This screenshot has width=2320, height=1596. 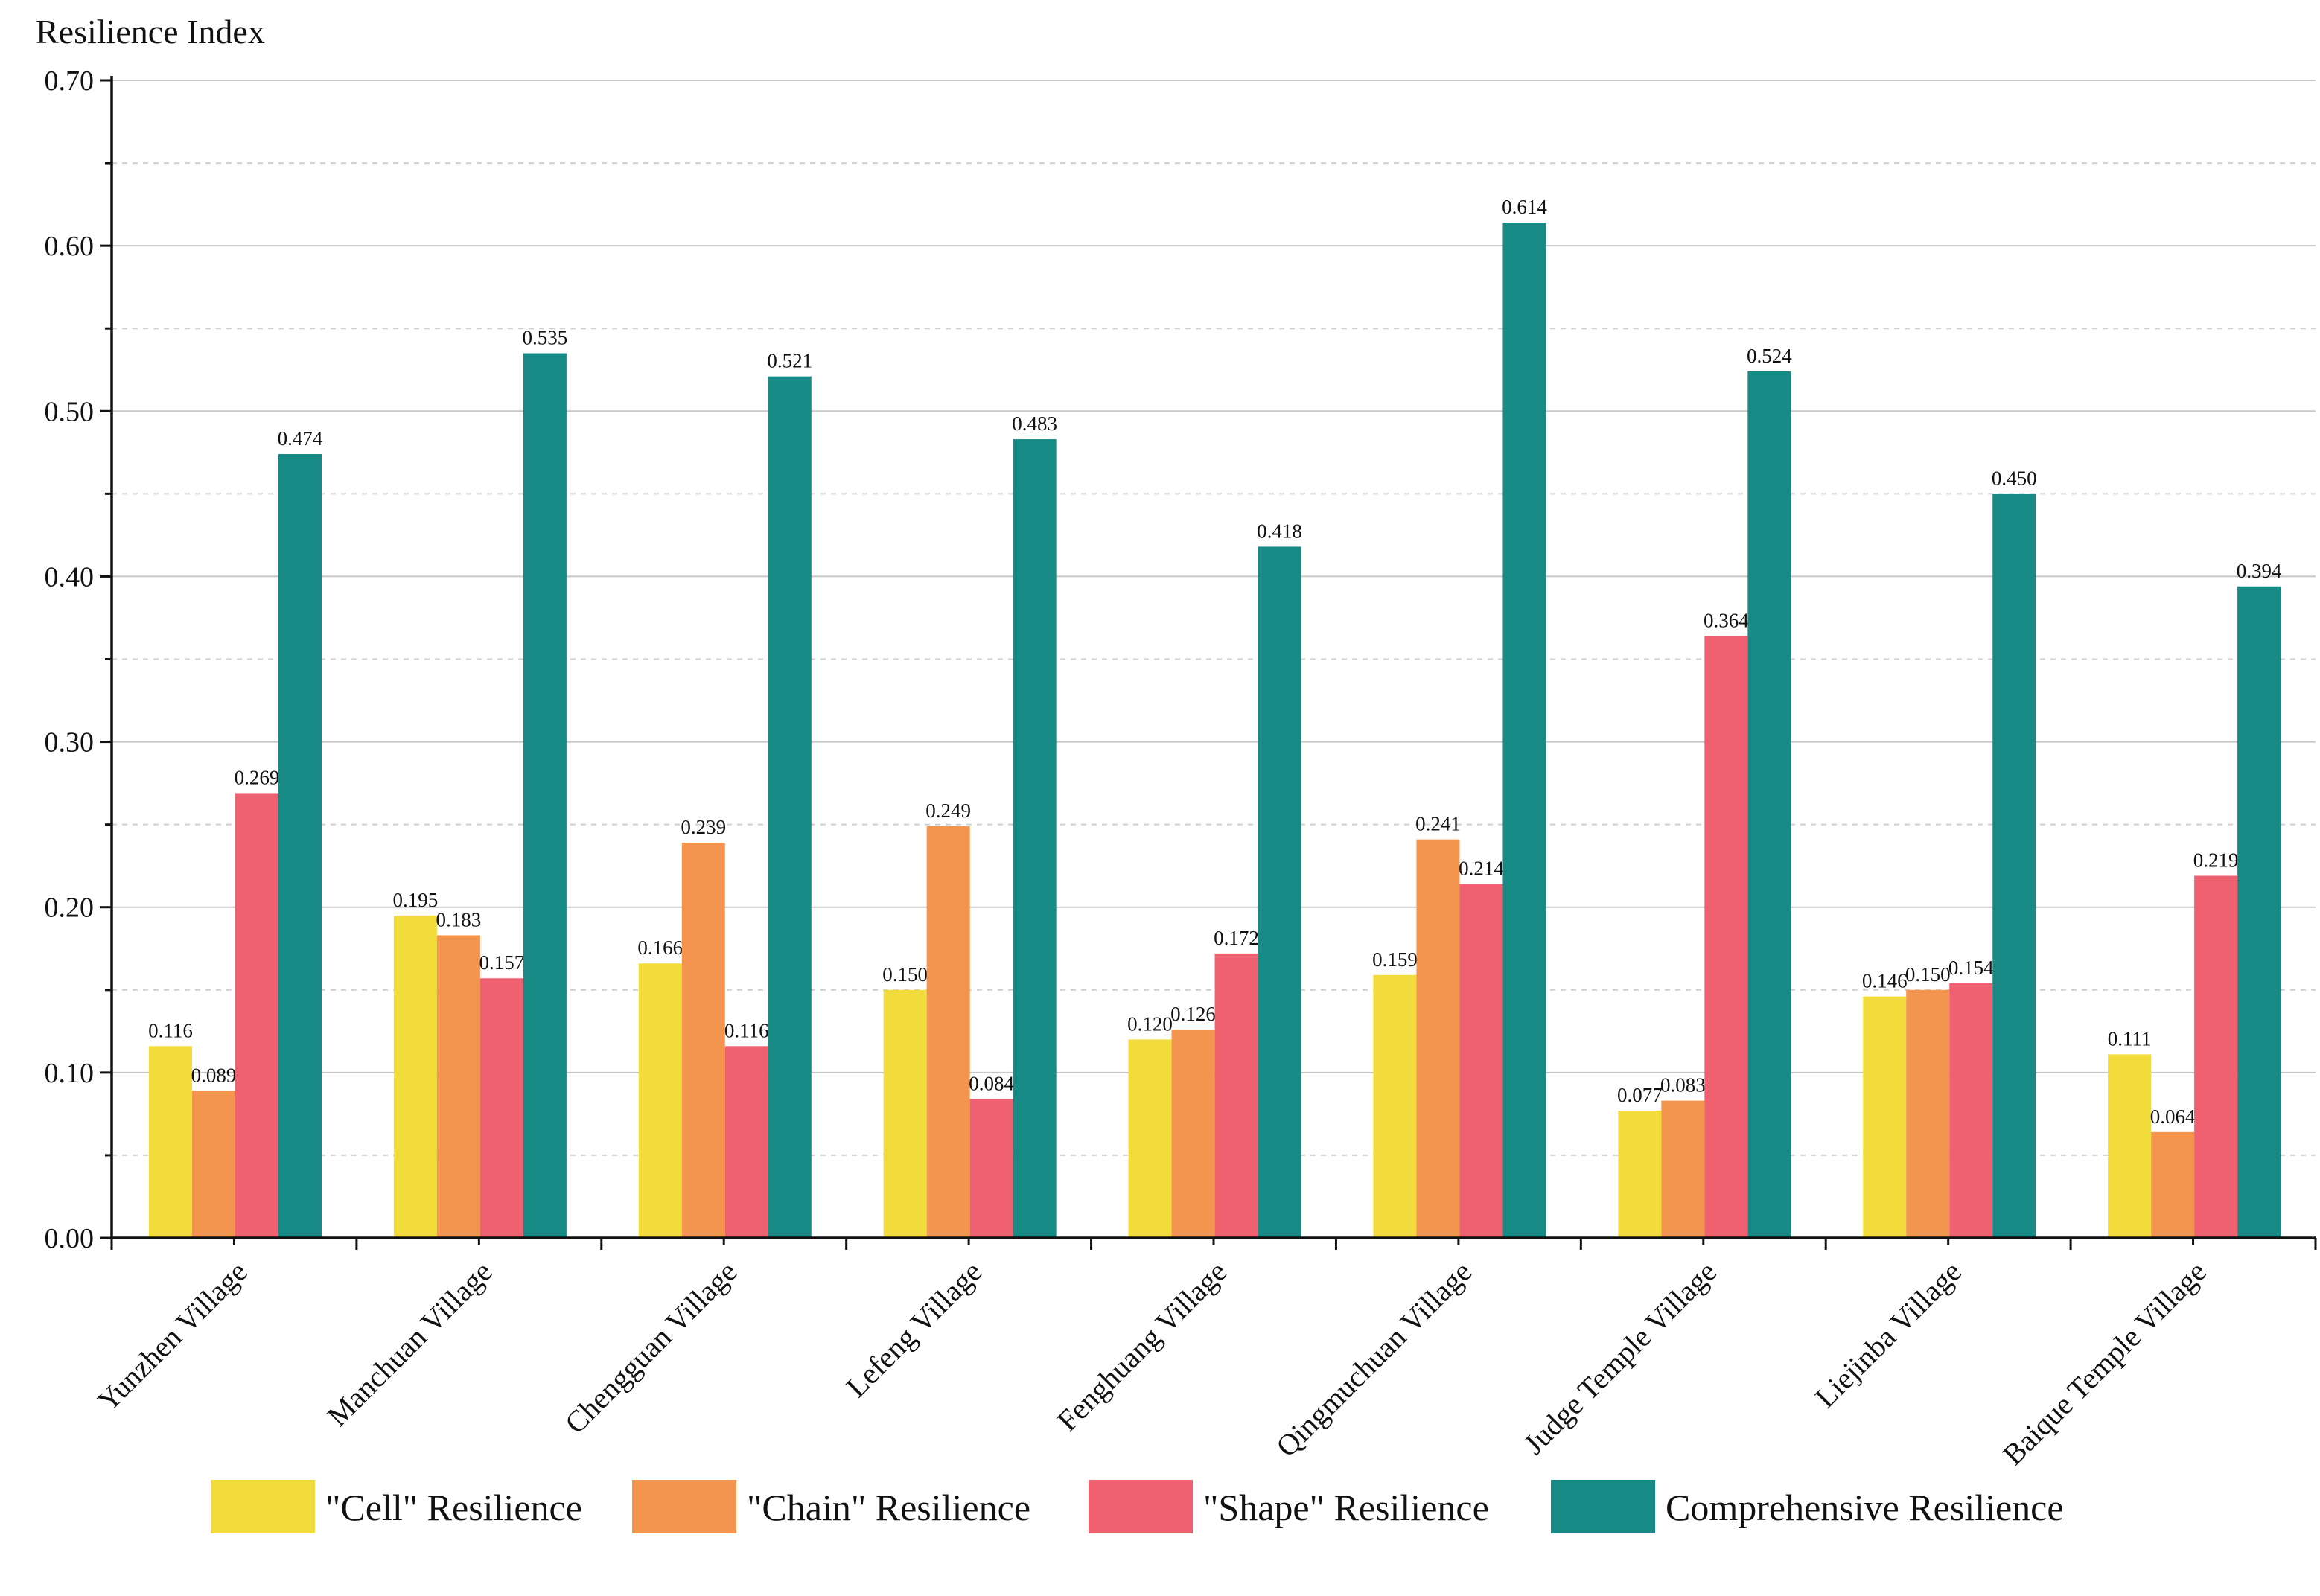 What do you see at coordinates (651, 1347) in the screenshot?
I see `x-tick-label: Chengguan Village` at bounding box center [651, 1347].